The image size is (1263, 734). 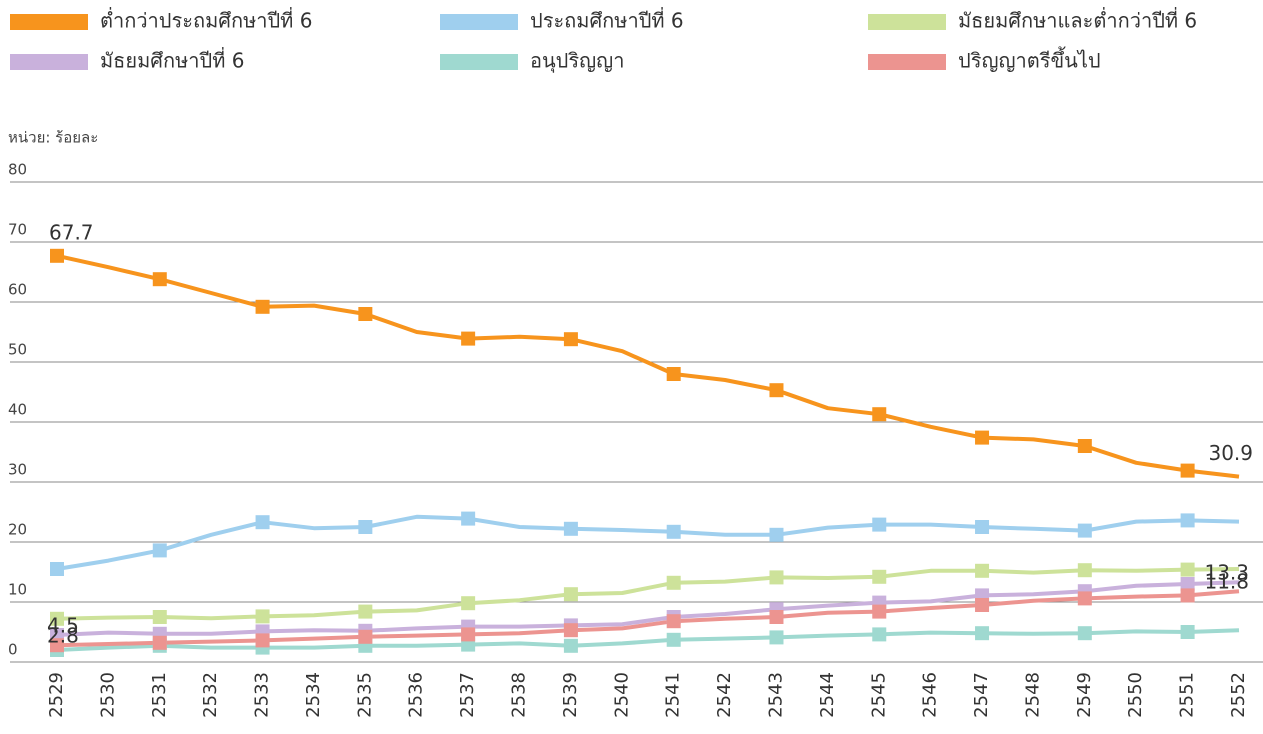 I want to click on x-tick-label: 2532, so click(x=210, y=695).